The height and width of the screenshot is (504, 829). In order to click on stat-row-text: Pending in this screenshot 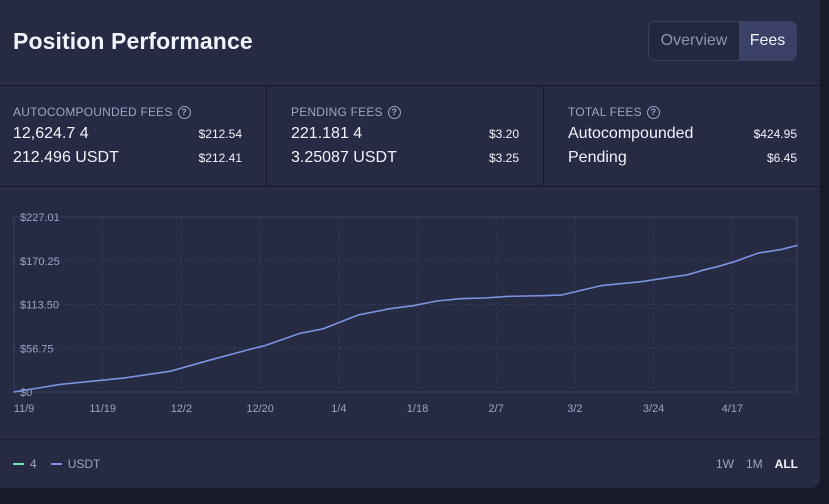, I will do `click(597, 157)`.